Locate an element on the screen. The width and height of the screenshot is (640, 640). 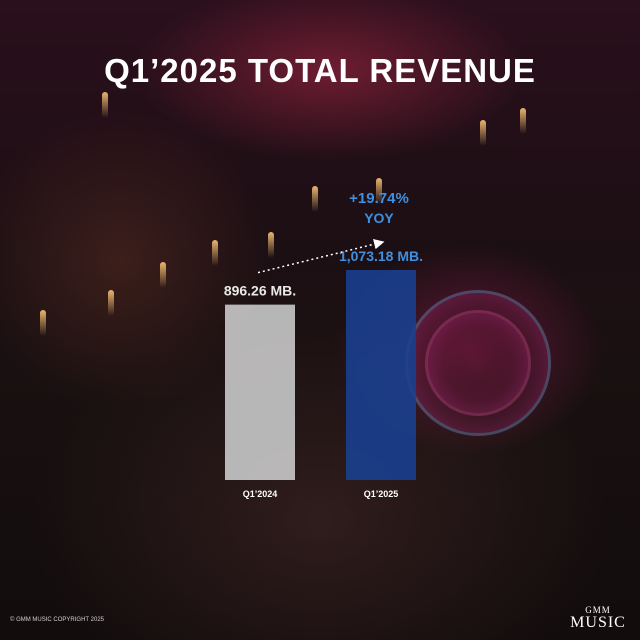
gmm-music-logo: GMM MUSIC is located at coordinates (598, 618).